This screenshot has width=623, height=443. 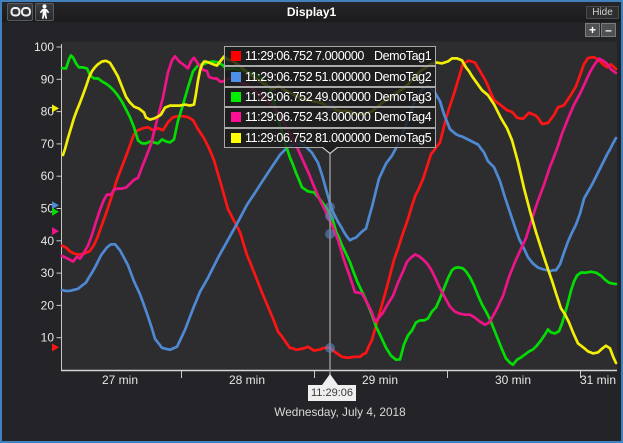 What do you see at coordinates (247, 380) in the screenshot?
I see `svg-text: 28 min` at bounding box center [247, 380].